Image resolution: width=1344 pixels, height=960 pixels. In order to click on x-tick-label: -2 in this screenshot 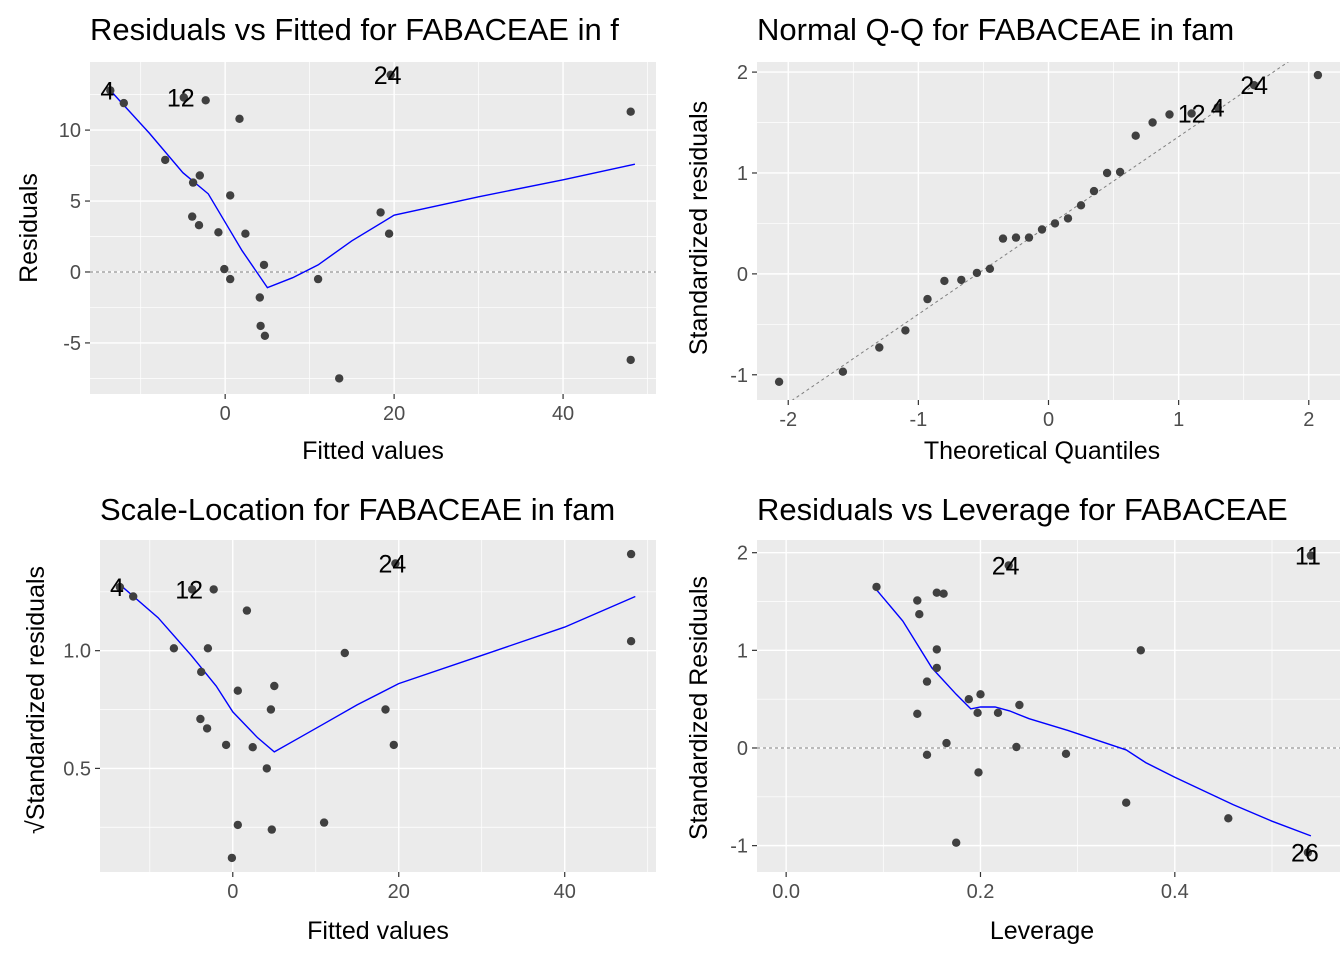, I will do `click(788, 420)`.